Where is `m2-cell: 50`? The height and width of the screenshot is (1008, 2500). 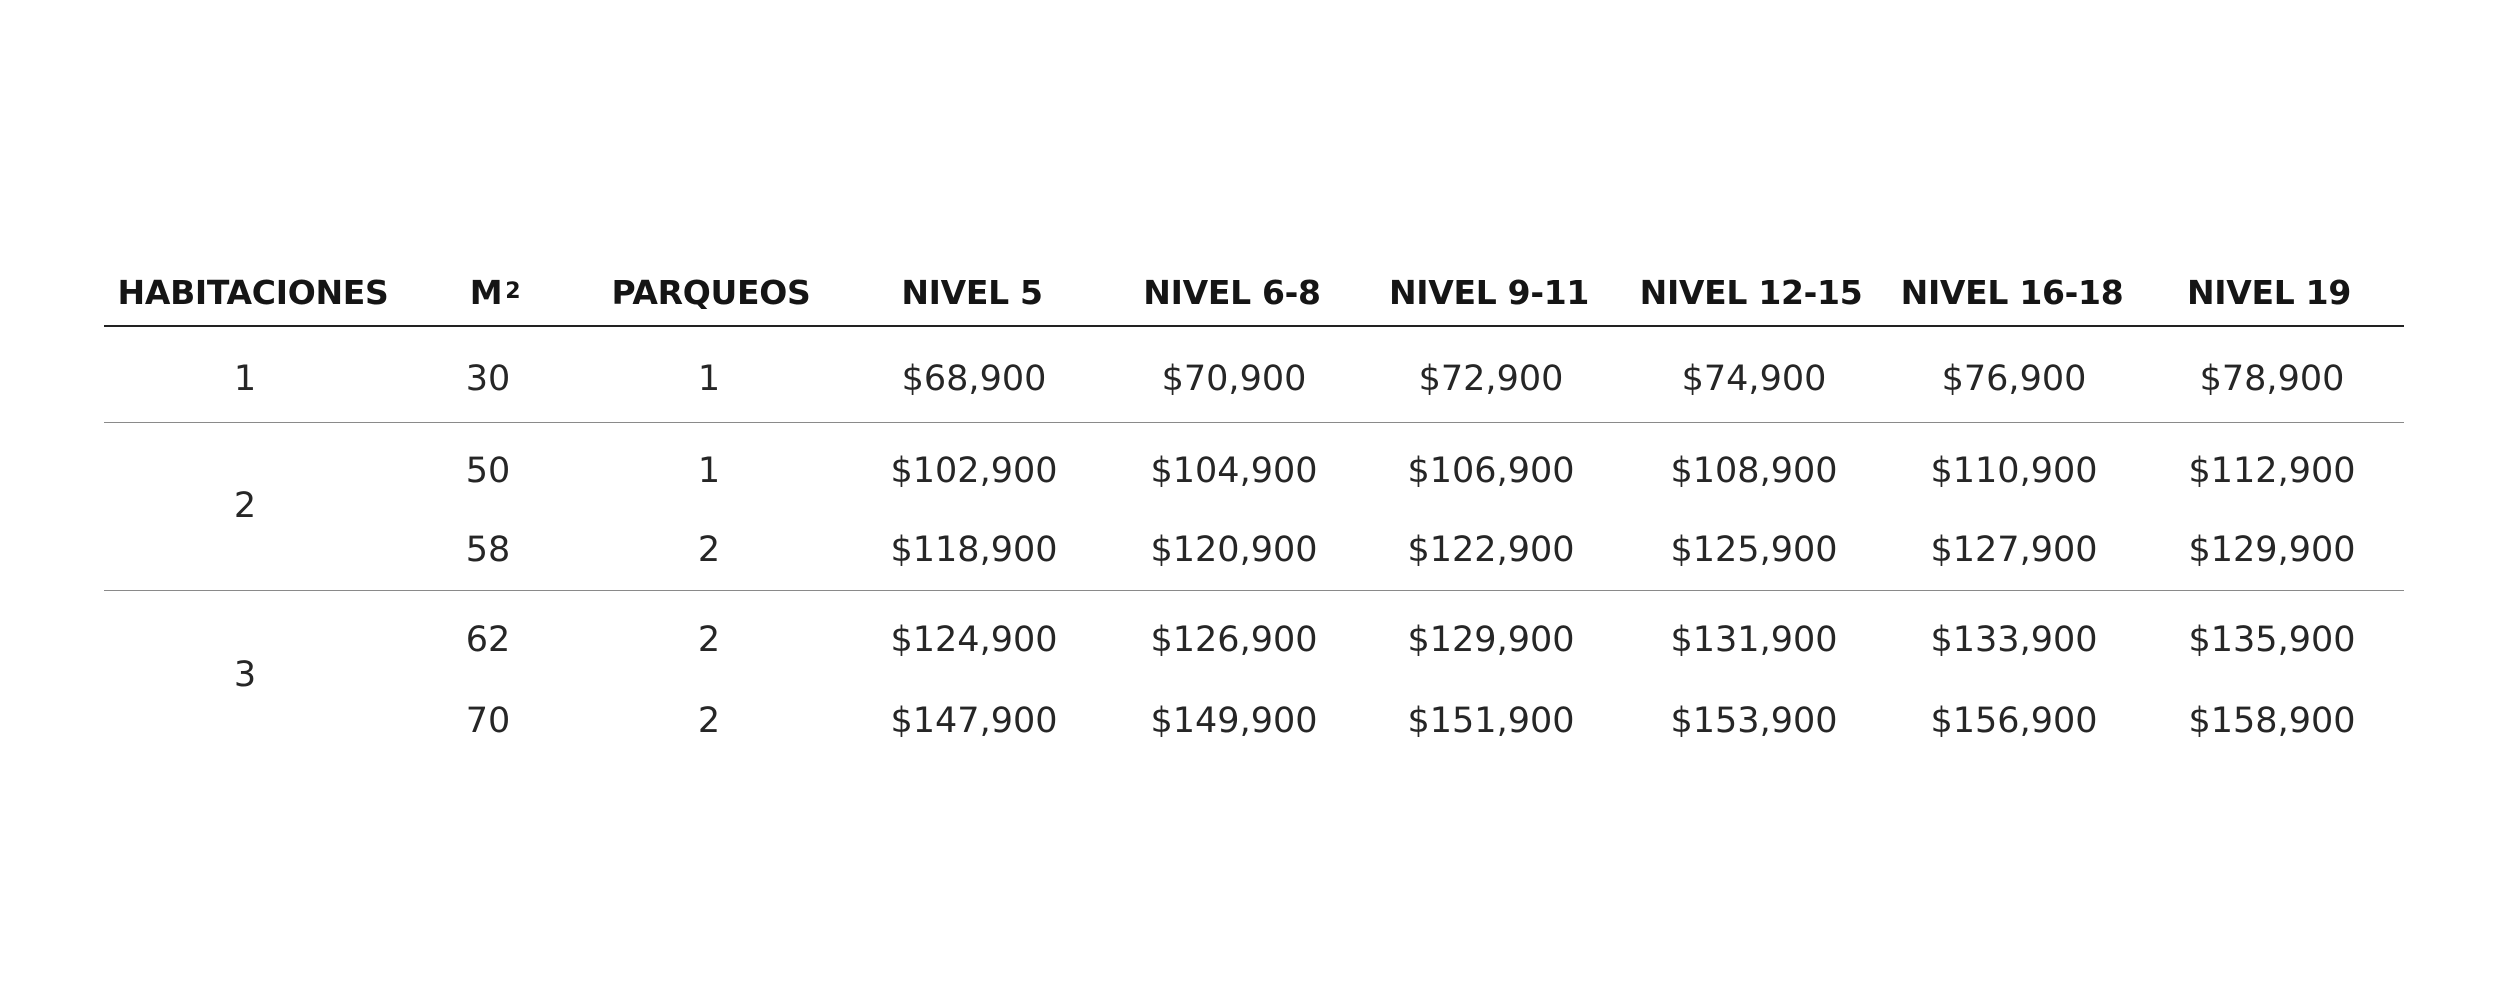
m2-cell: 50 is located at coordinates (488, 471).